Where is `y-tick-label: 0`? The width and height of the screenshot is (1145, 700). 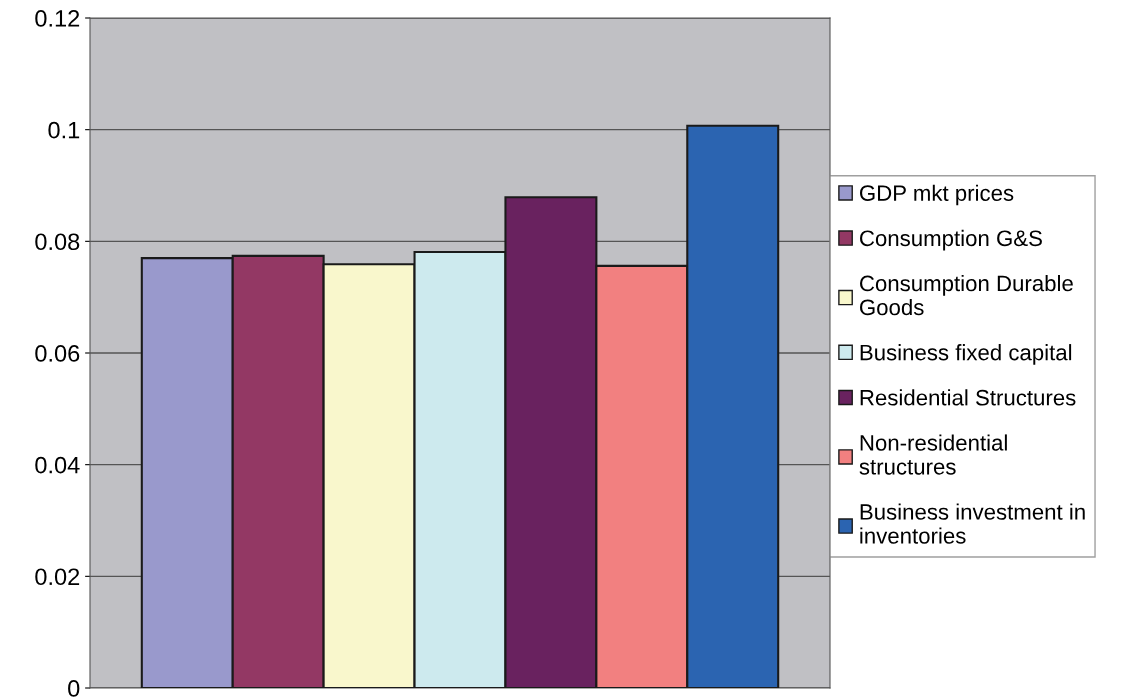 y-tick-label: 0 is located at coordinates (74, 688).